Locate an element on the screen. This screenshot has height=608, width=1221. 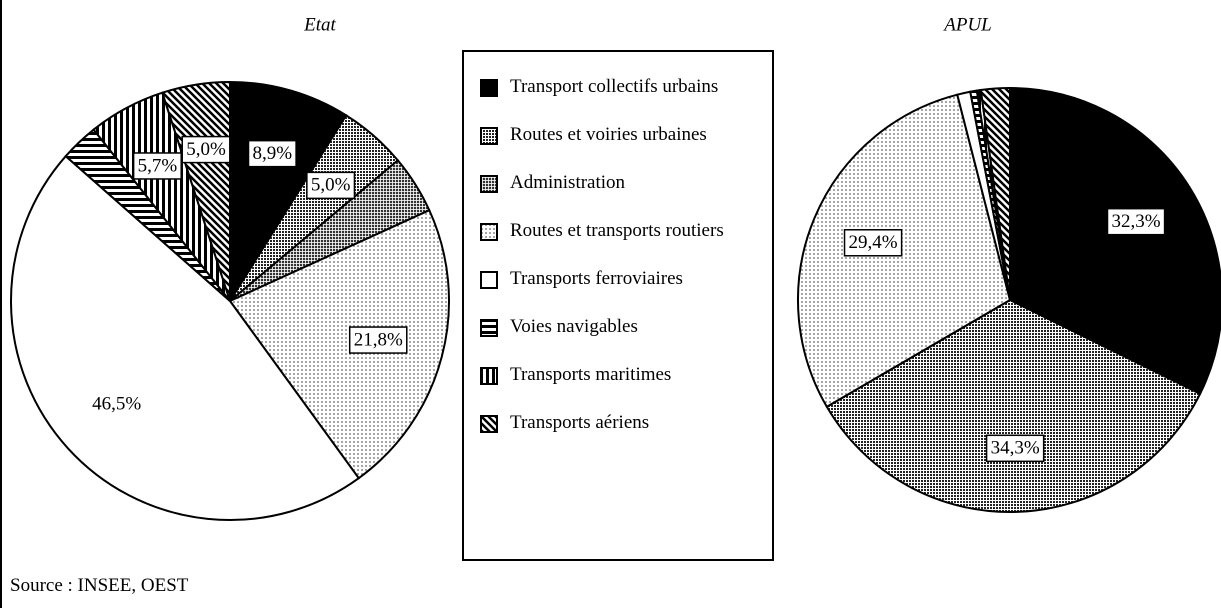
legend-label: Transports maritimes is located at coordinates (591, 374).